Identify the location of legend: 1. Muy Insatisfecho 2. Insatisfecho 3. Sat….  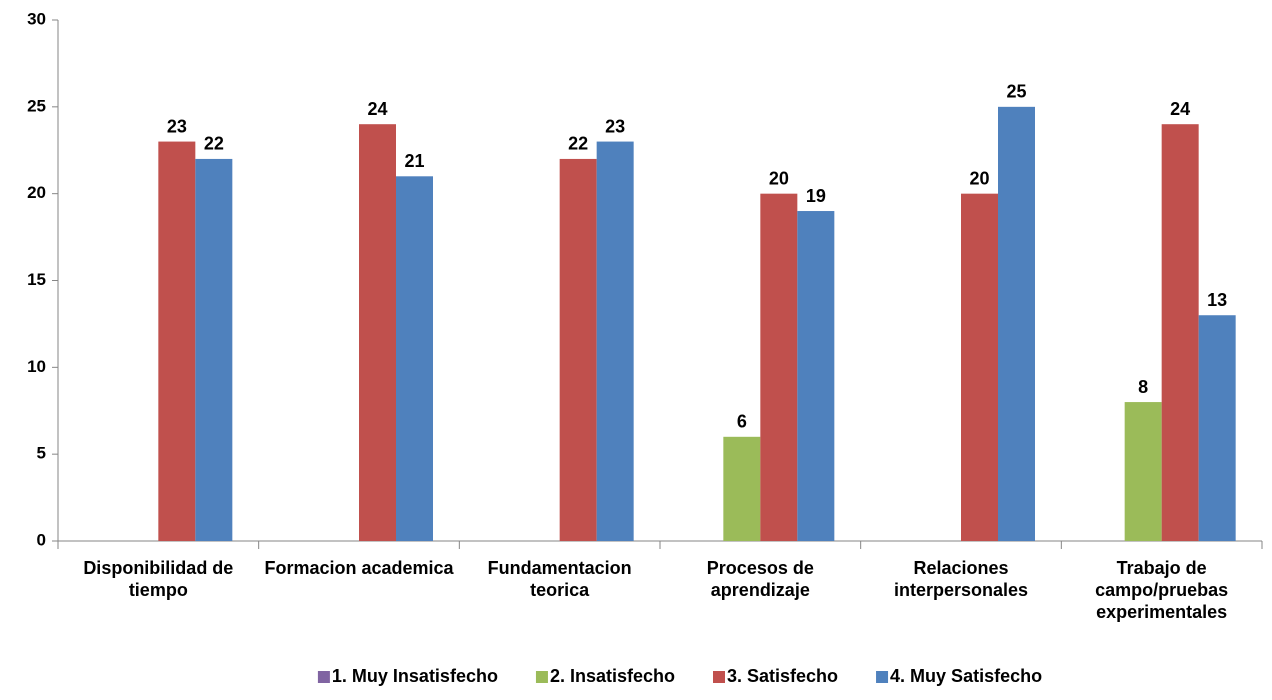
(679, 676).